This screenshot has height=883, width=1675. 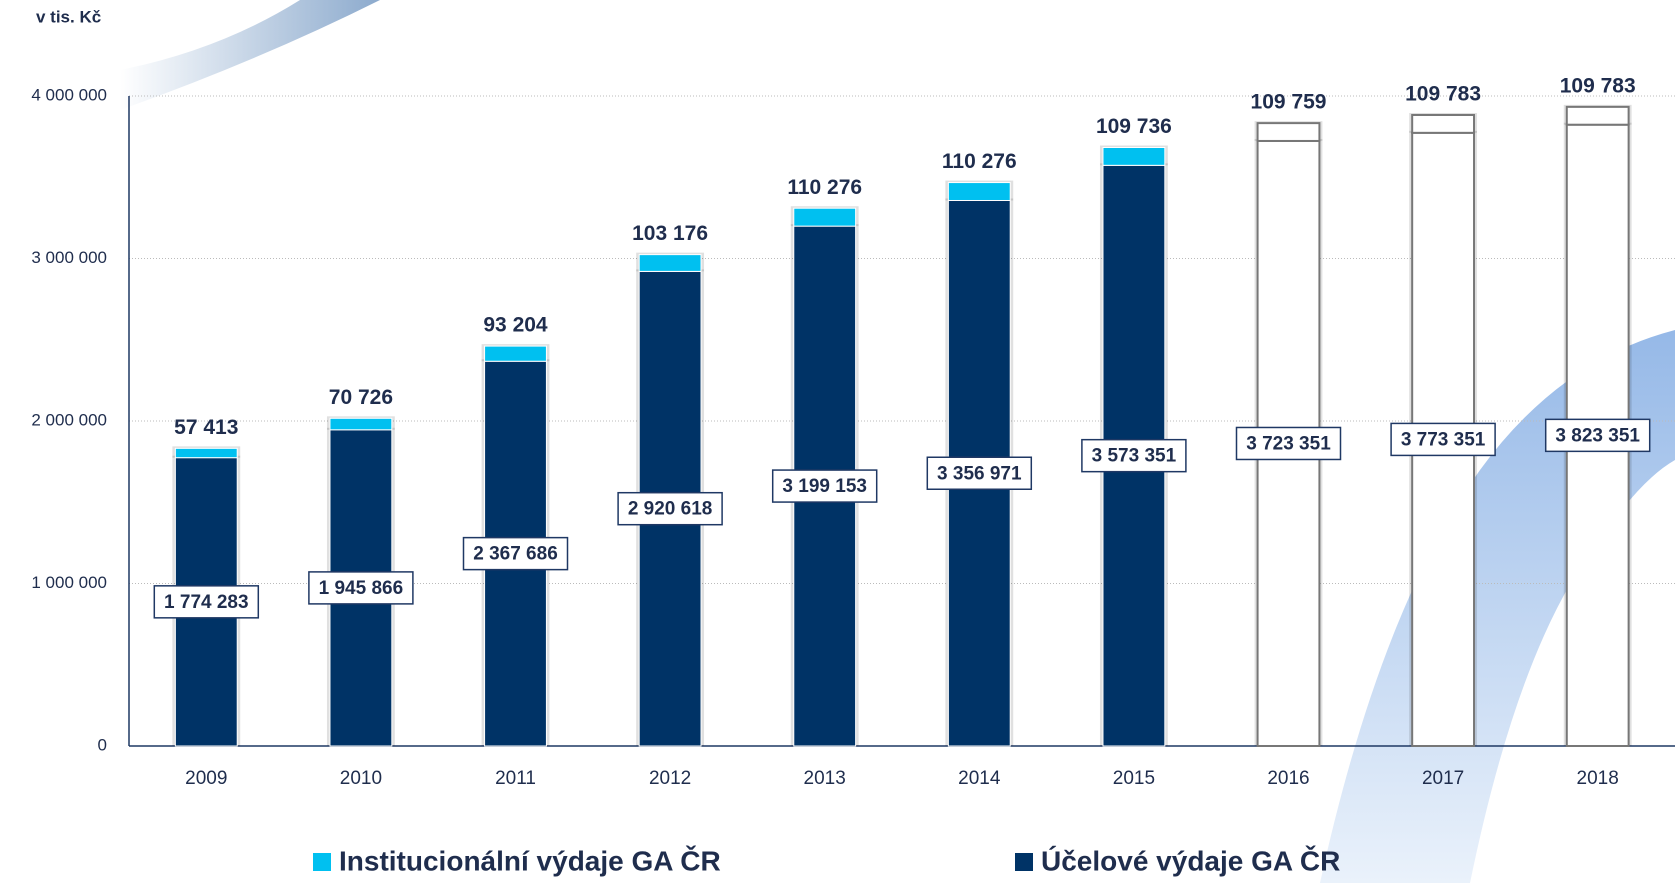 I want to click on value-label: 3 773 351, so click(x=1443, y=439).